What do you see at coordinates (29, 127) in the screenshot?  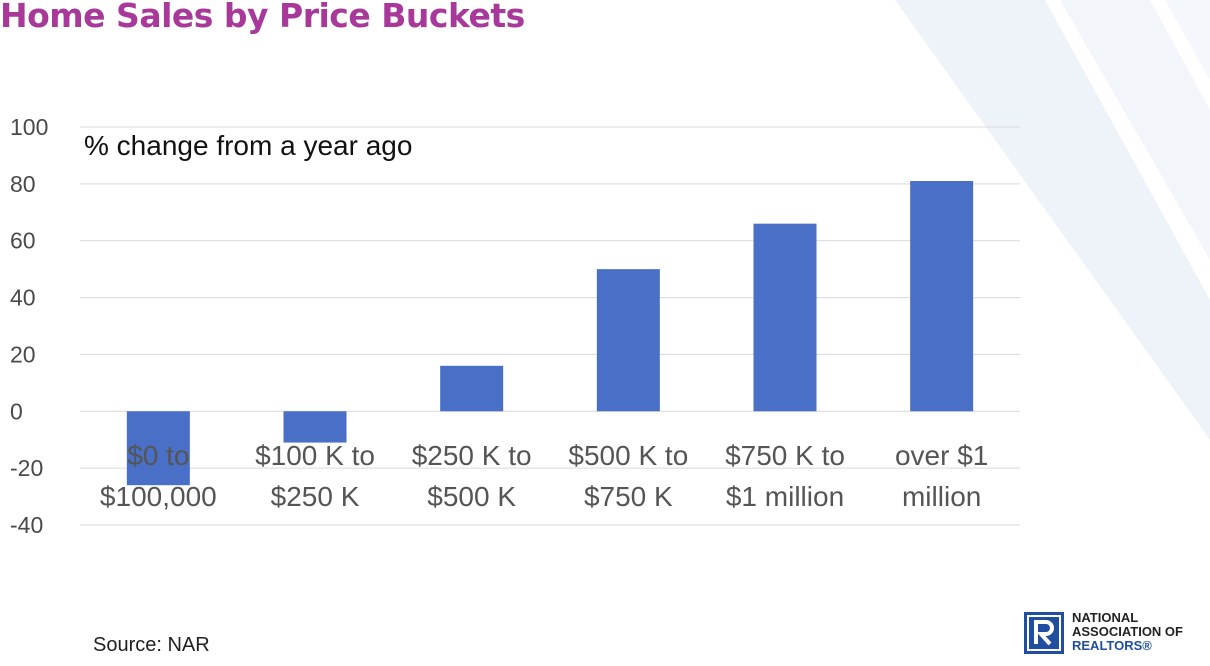 I see `y-tick-label: 100` at bounding box center [29, 127].